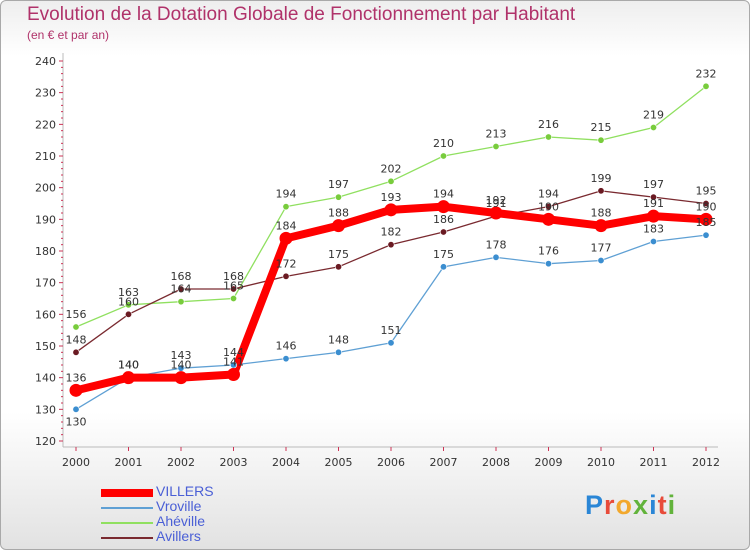  I want to click on legend-label: Ahéville, so click(181, 521).